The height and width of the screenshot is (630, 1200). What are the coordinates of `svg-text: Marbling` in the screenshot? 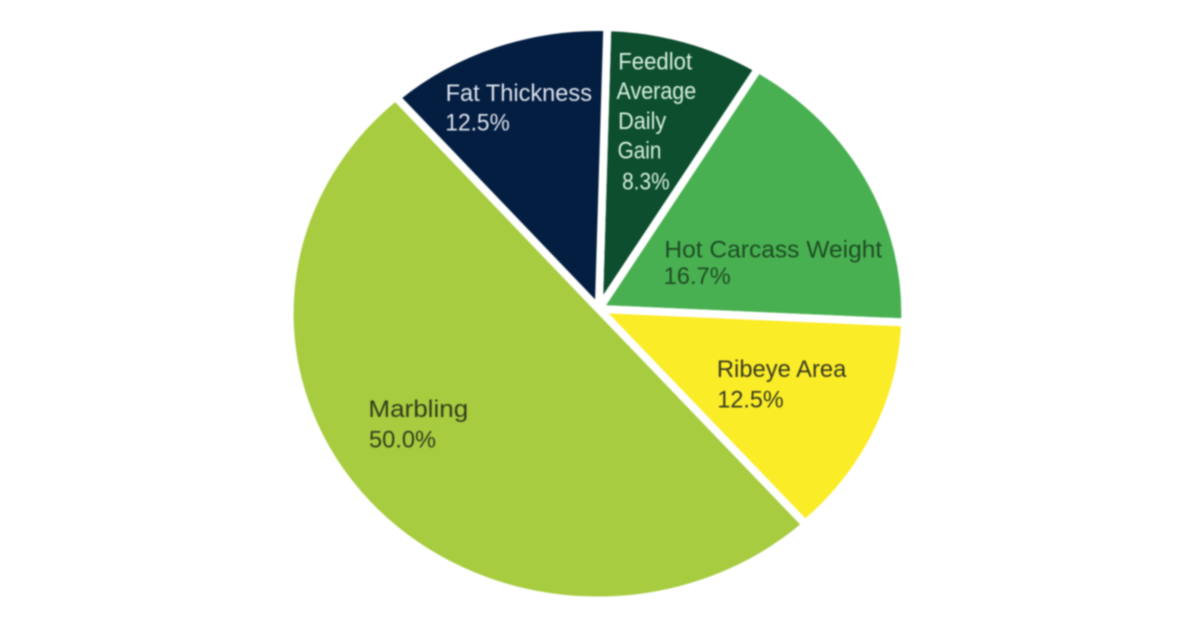 It's located at (418, 409).